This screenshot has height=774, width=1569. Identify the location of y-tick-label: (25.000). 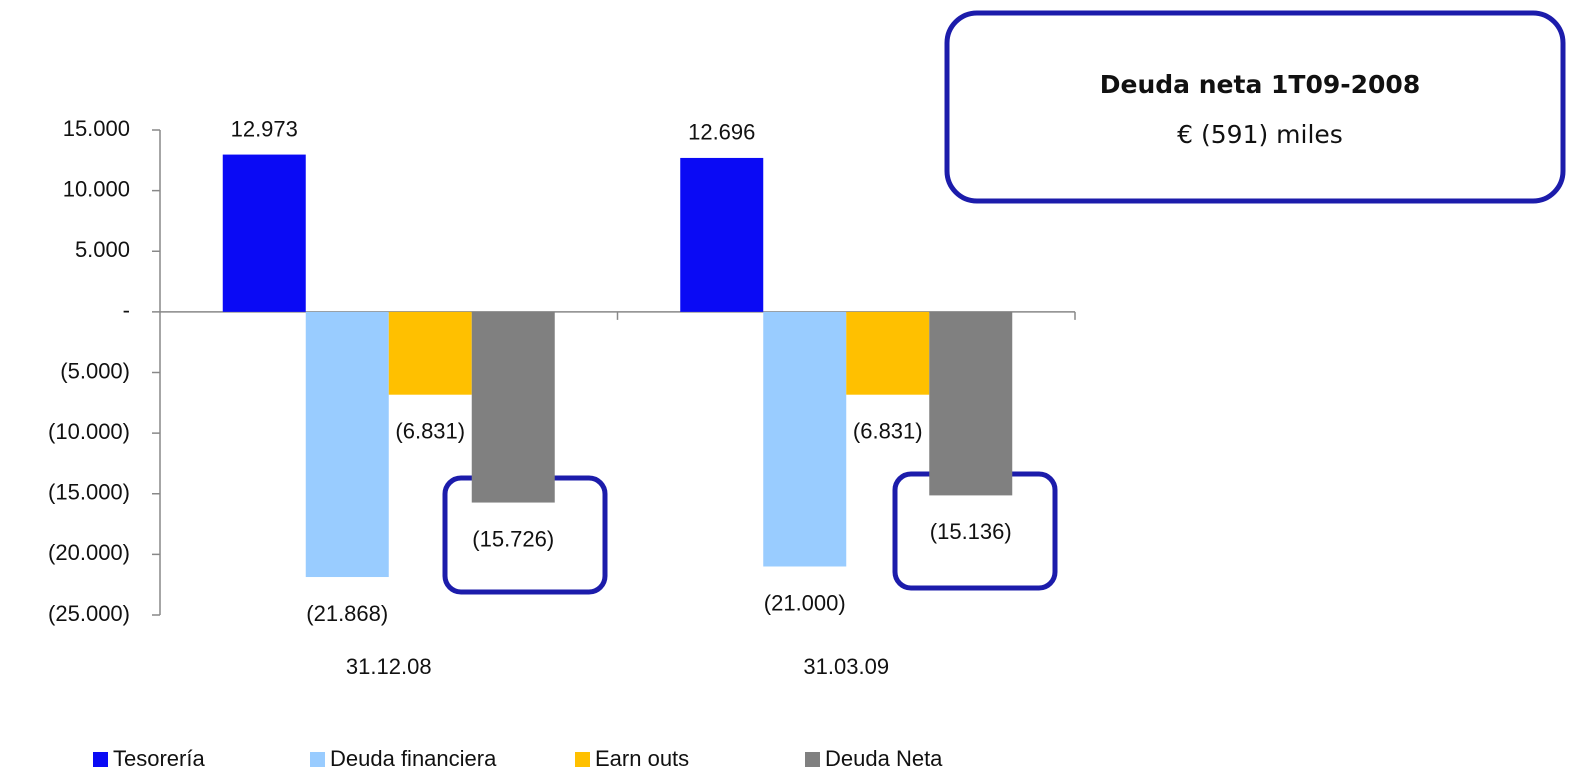
(89, 613).